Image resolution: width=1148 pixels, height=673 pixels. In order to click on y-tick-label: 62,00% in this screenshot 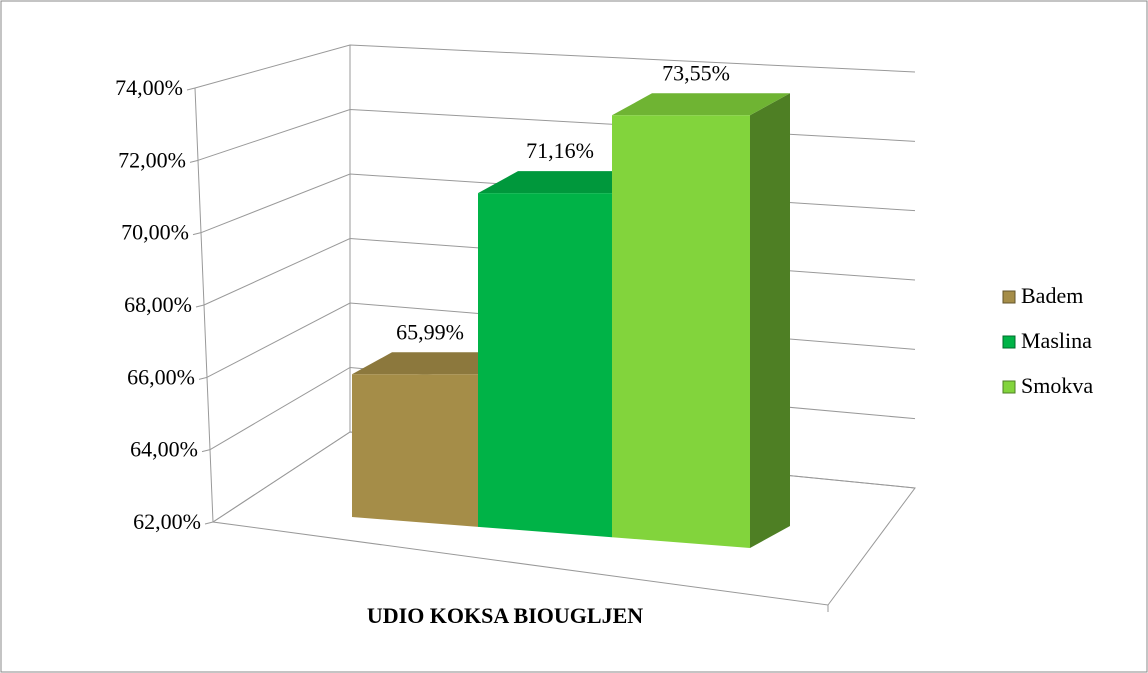, I will do `click(167, 521)`.